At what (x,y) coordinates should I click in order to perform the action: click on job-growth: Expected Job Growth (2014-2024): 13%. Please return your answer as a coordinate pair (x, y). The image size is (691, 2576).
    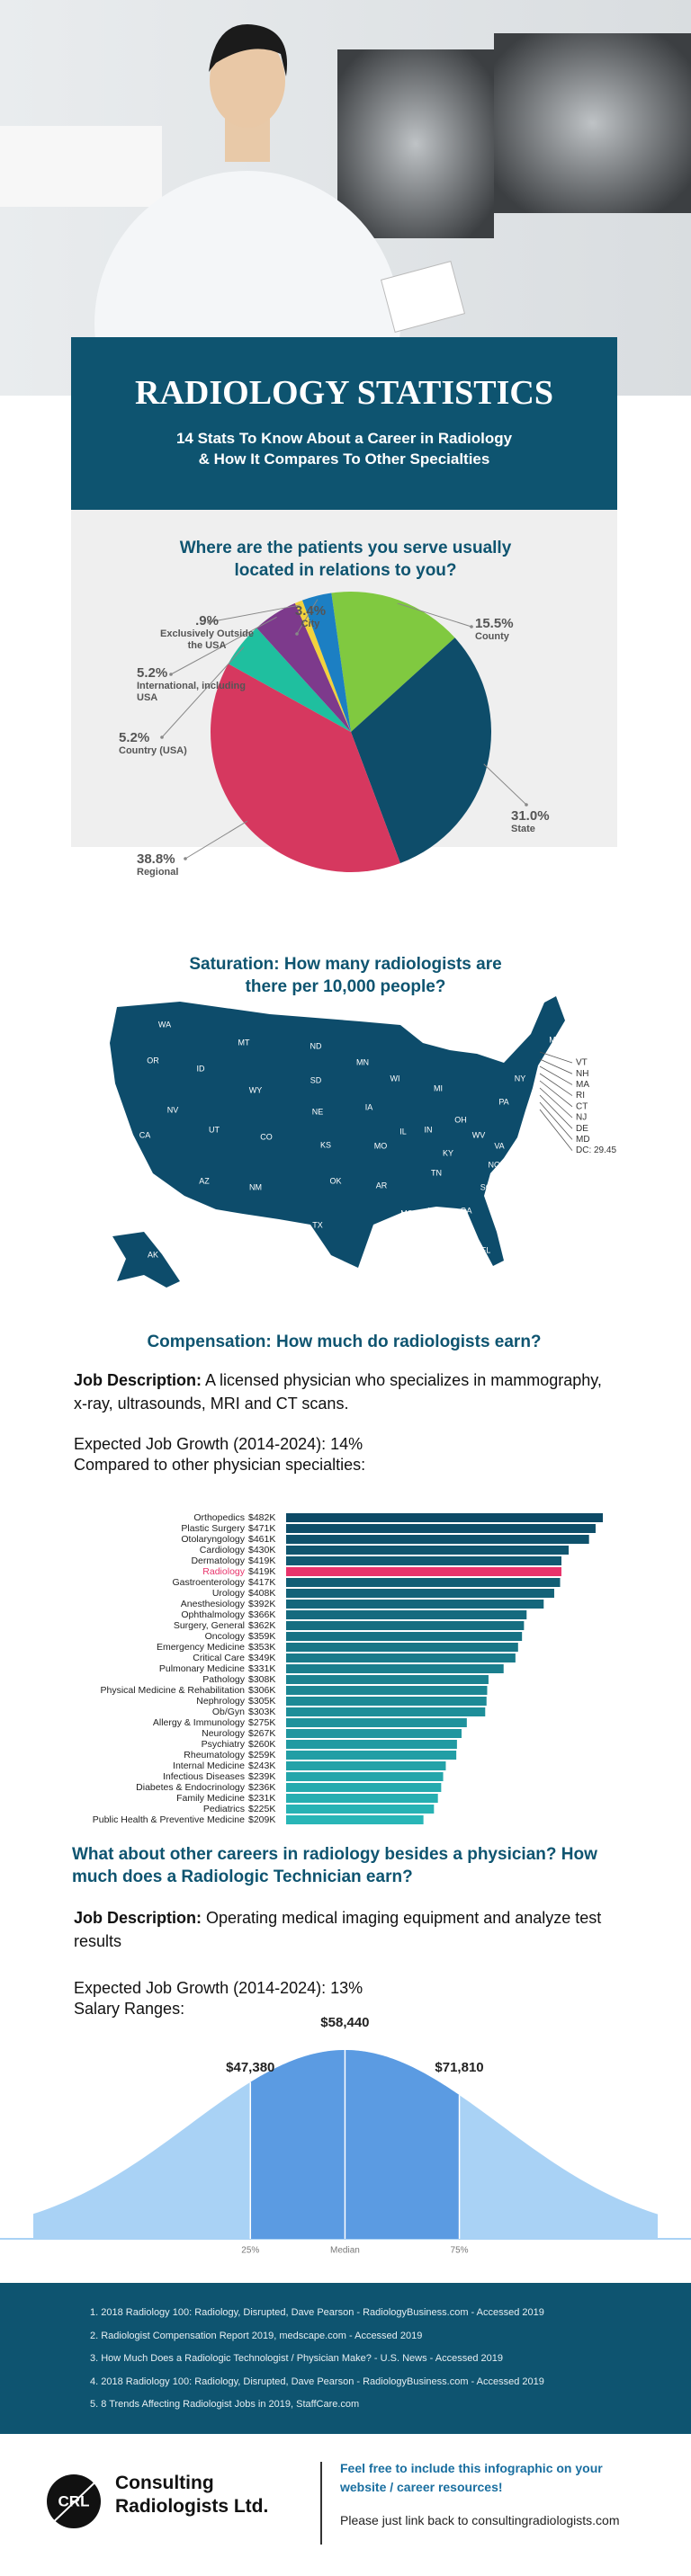
    Looking at the image, I should click on (219, 1988).